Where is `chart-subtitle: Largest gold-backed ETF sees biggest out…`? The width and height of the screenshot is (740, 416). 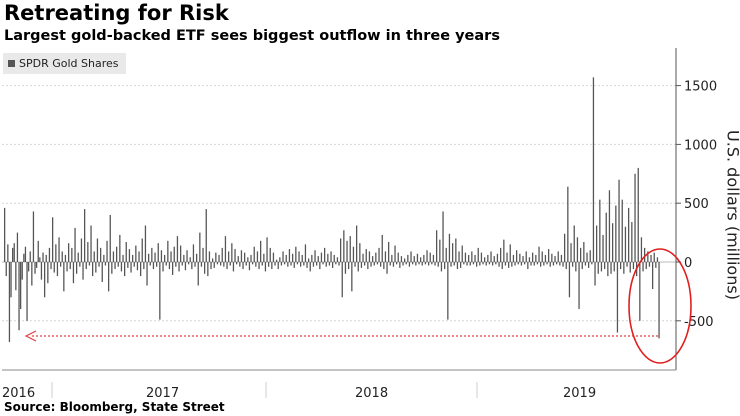
chart-subtitle: Largest gold-backed ETF sees biggest out… is located at coordinates (252, 36).